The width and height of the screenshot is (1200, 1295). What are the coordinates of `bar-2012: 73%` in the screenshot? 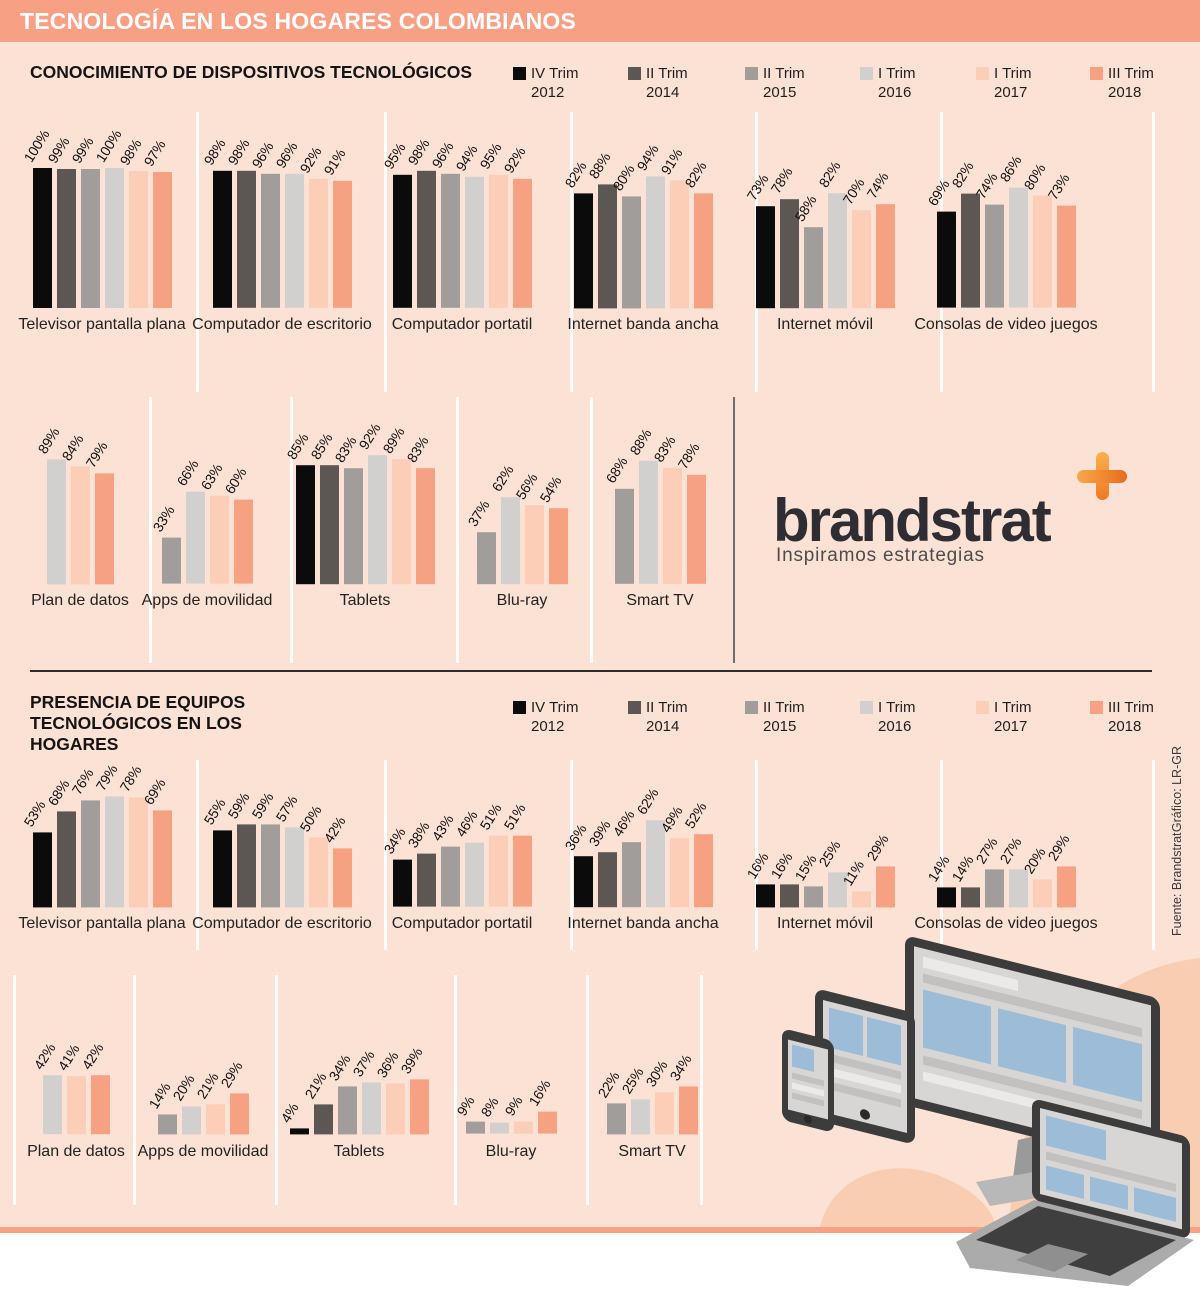 It's located at (759, 239).